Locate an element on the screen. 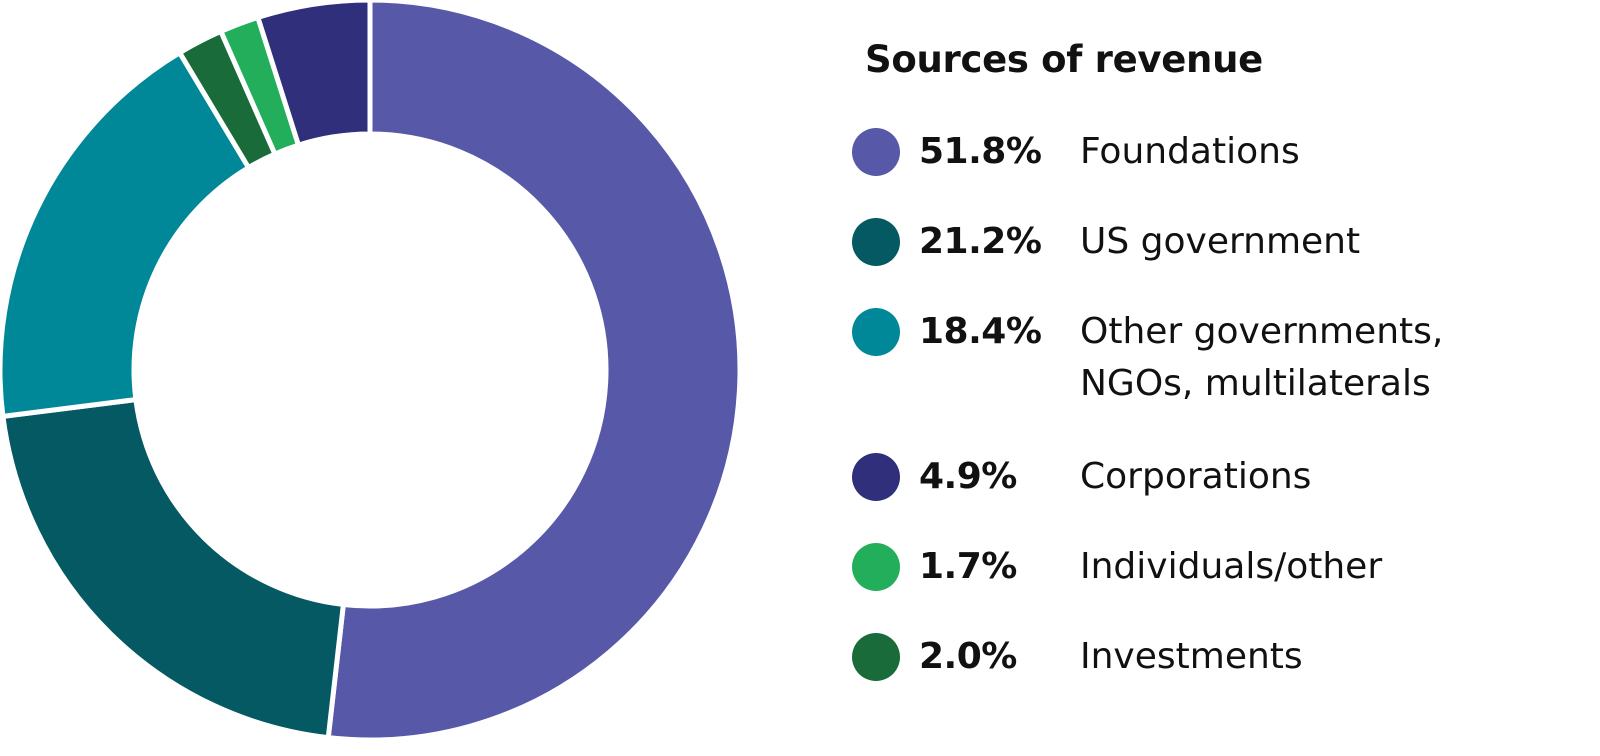 This screenshot has height=756, width=1600. legend-label: Investments is located at coordinates (1191, 656).